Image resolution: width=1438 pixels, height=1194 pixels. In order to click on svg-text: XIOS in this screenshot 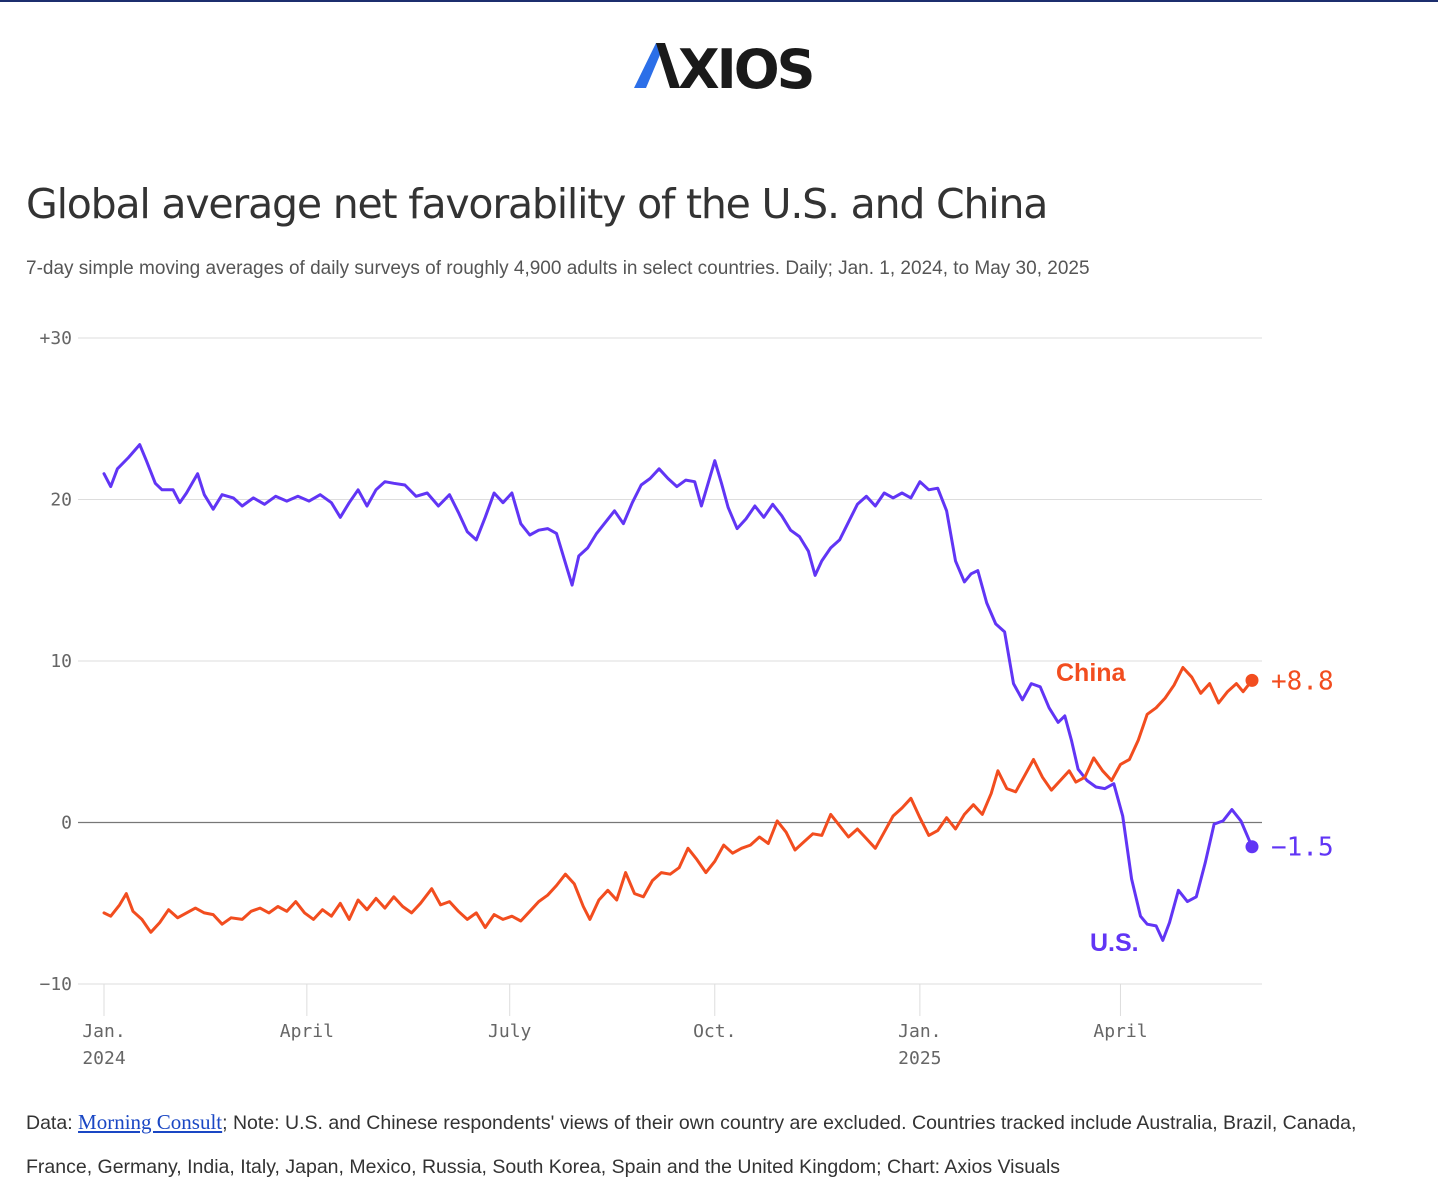, I will do `click(745, 66)`.